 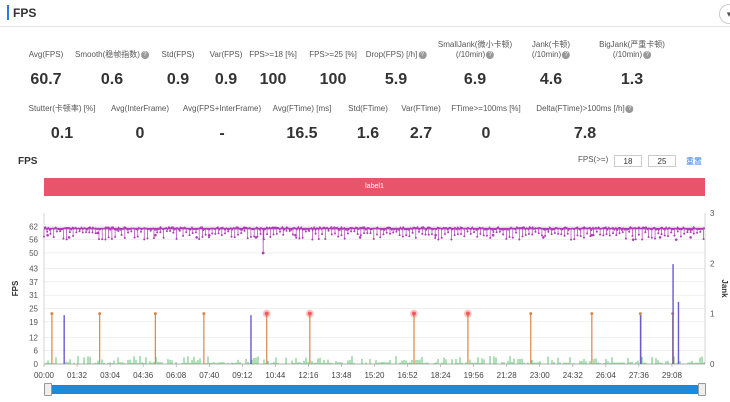 What do you see at coordinates (486, 108) in the screenshot?
I see `metric-label-text: FTime>=100ms [%]` at bounding box center [486, 108].